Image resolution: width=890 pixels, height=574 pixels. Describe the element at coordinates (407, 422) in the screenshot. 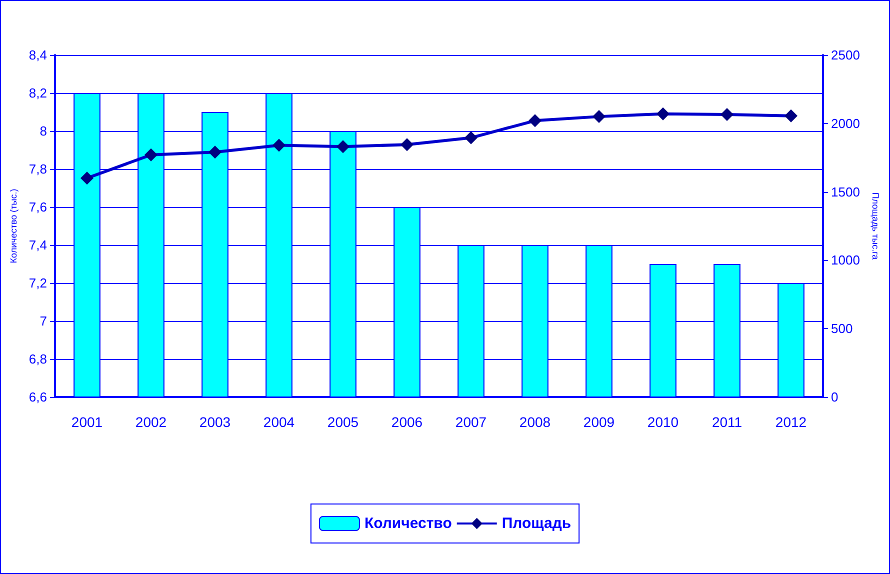

I see `x-tick-label: 2006` at that location.